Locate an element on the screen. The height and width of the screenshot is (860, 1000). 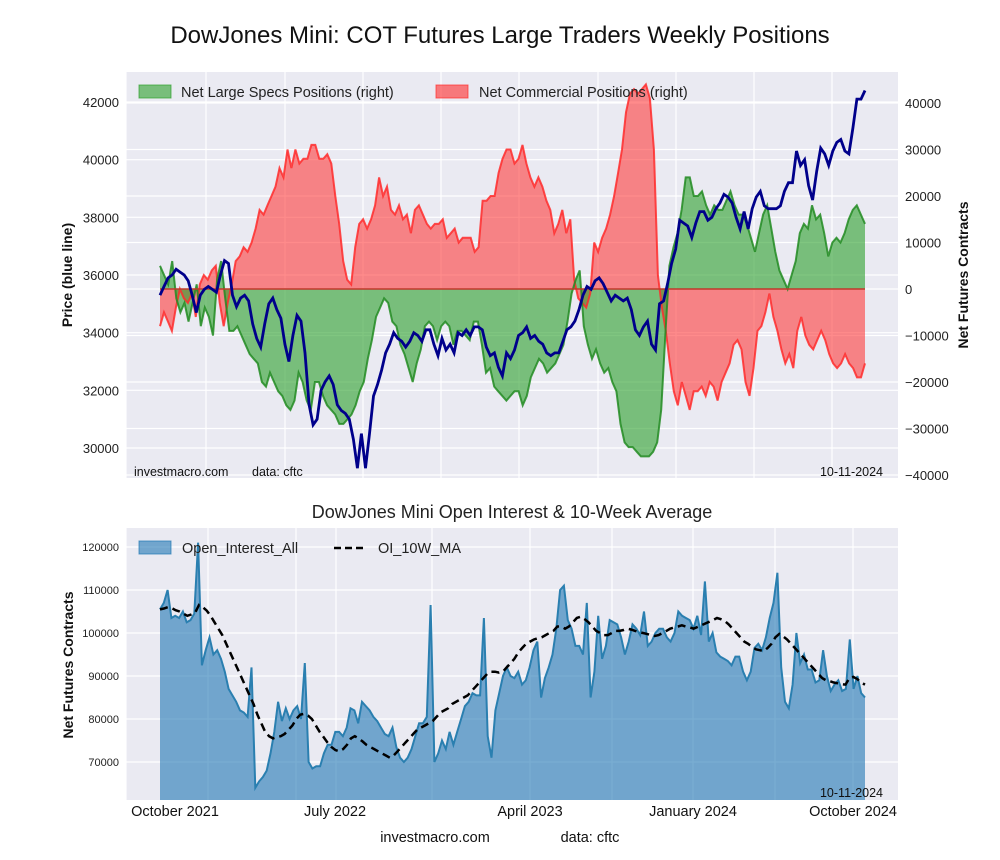
lower-legend: Open_Interest_All OI_10W_MA is located at coordinates (299, 548).